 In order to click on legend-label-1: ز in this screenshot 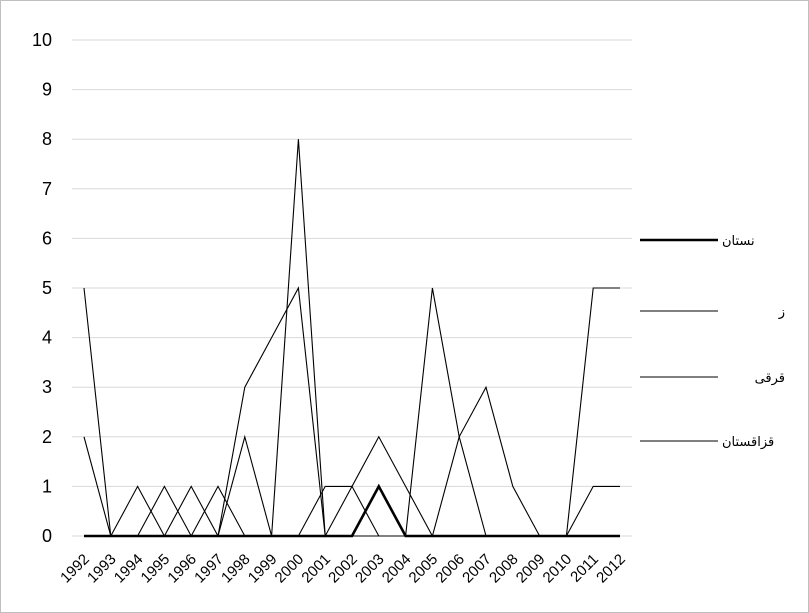, I will do `click(781, 312)`.